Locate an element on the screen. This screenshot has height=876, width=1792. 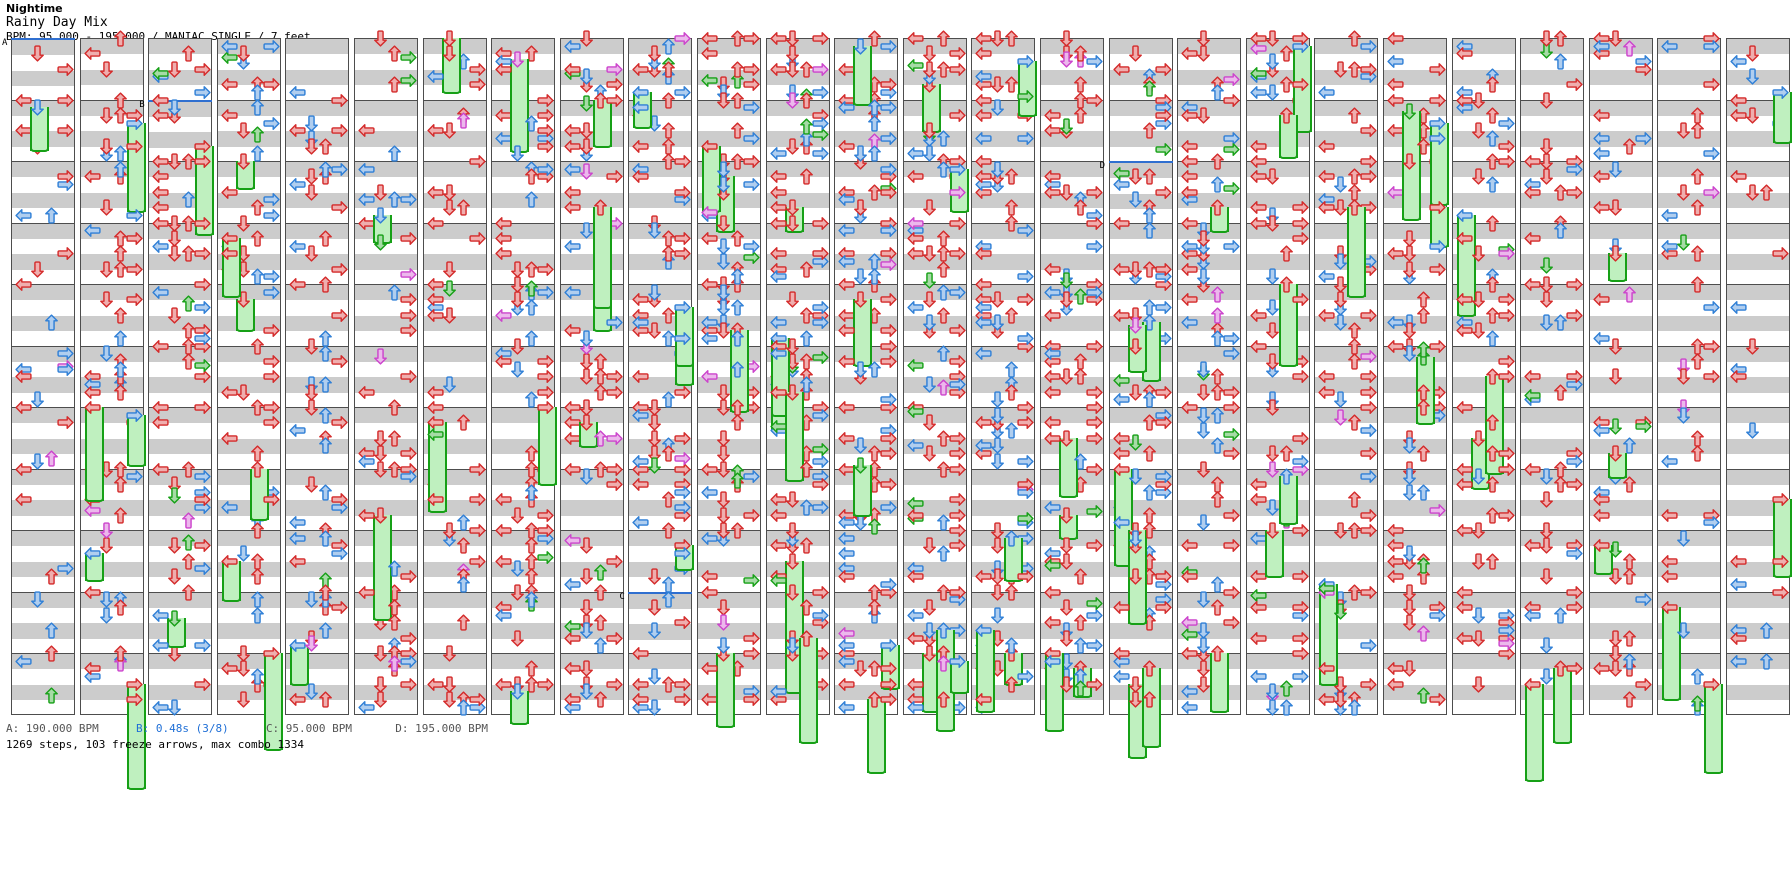
freeze-body is located at coordinates (94, 449).